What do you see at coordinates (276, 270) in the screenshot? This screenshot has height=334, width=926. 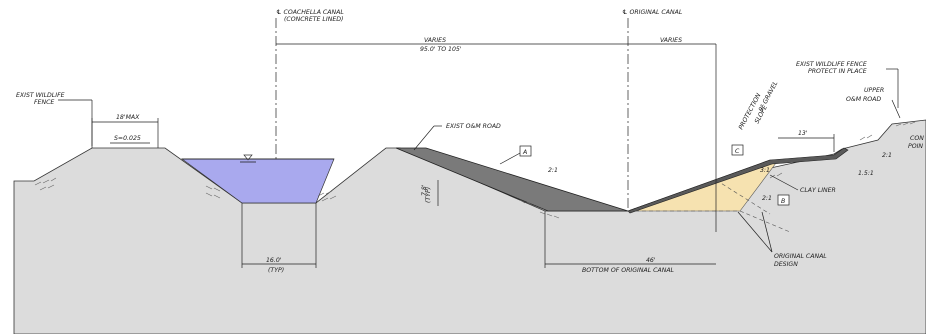 I see `dim-16-typ: (TYP)` at bounding box center [276, 270].